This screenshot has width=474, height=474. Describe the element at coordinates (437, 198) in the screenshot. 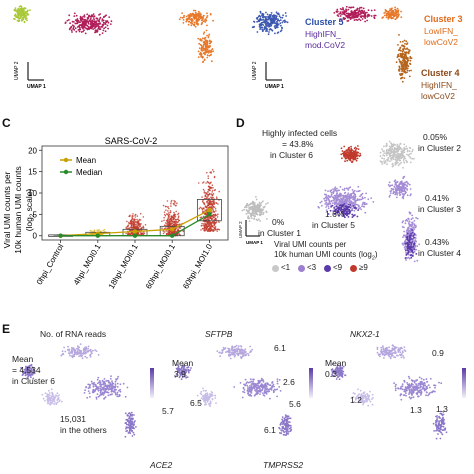

I see `d-c3-l1: 0.41%` at that location.